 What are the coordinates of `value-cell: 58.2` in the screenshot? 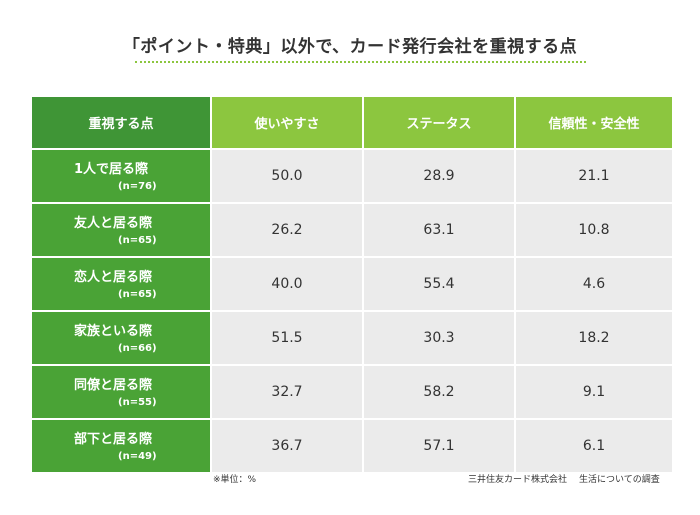 It's located at (439, 392).